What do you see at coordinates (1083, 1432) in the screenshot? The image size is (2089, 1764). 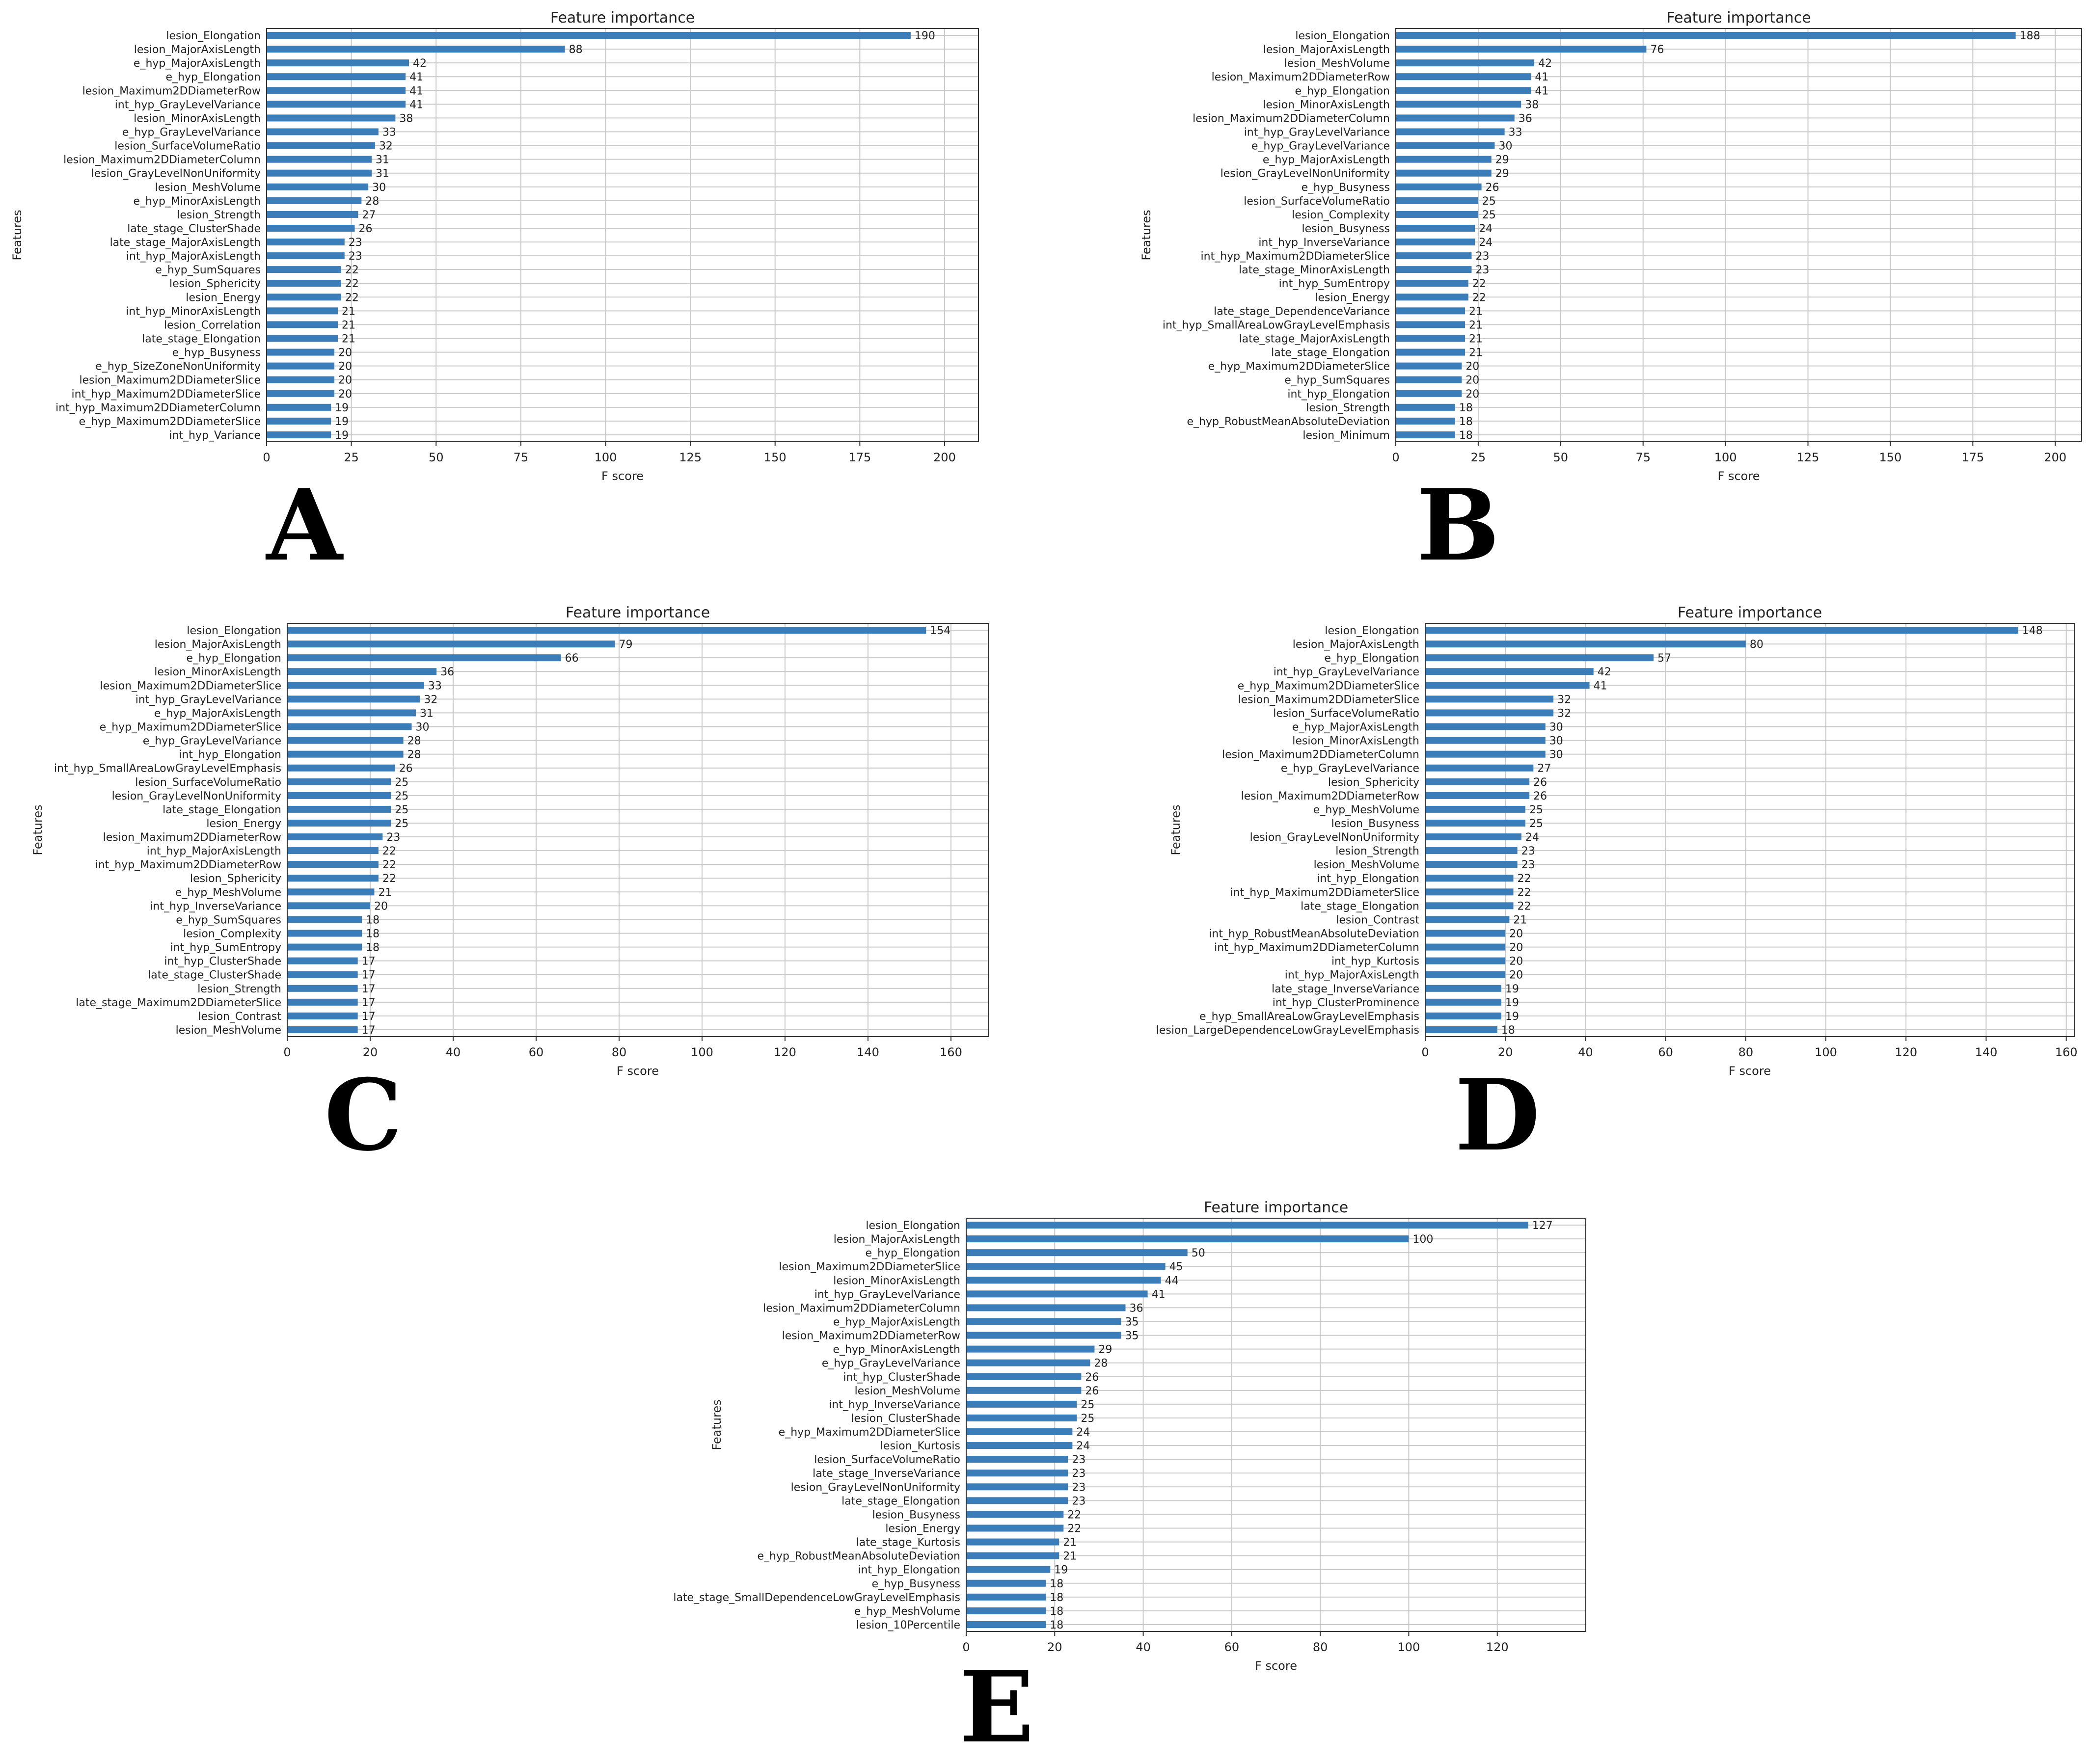 I see `value-label: 24` at bounding box center [1083, 1432].